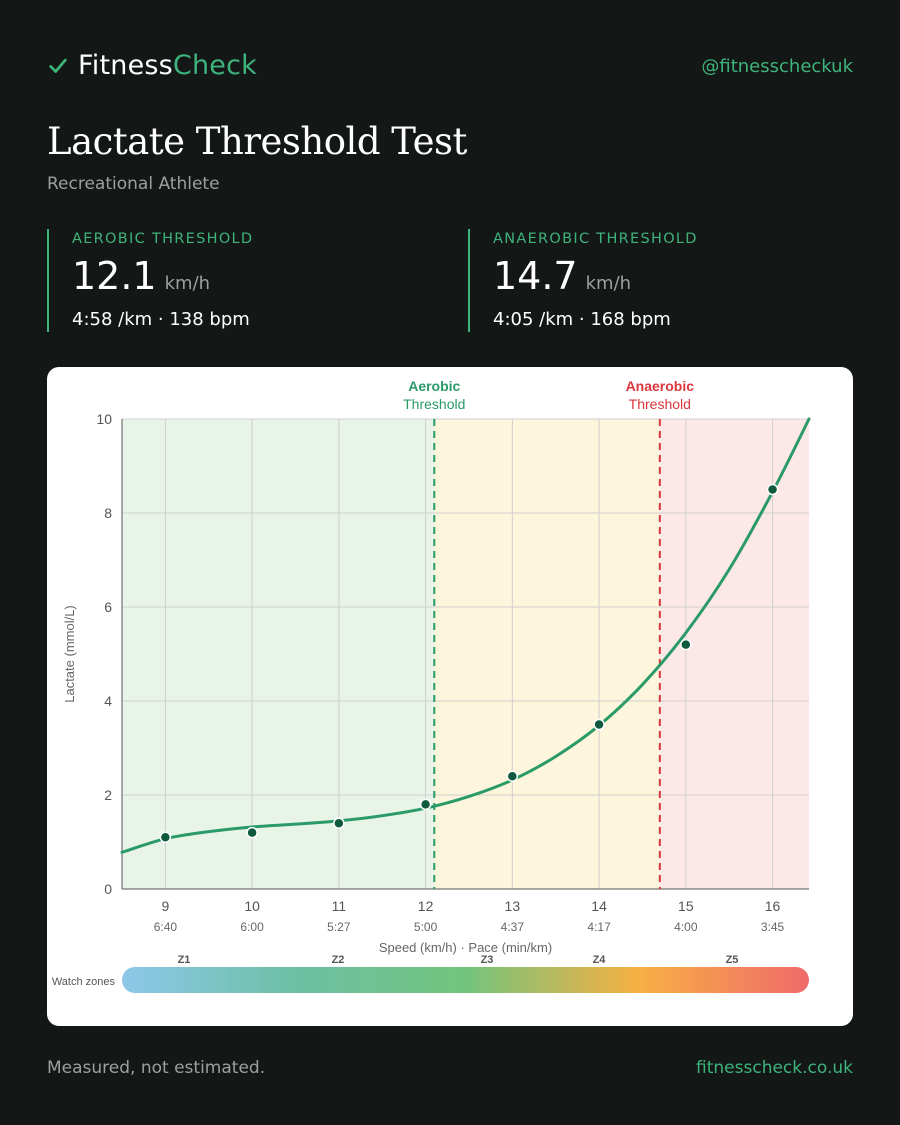  I want to click on pace-tick-label: 5:27, so click(339, 927).